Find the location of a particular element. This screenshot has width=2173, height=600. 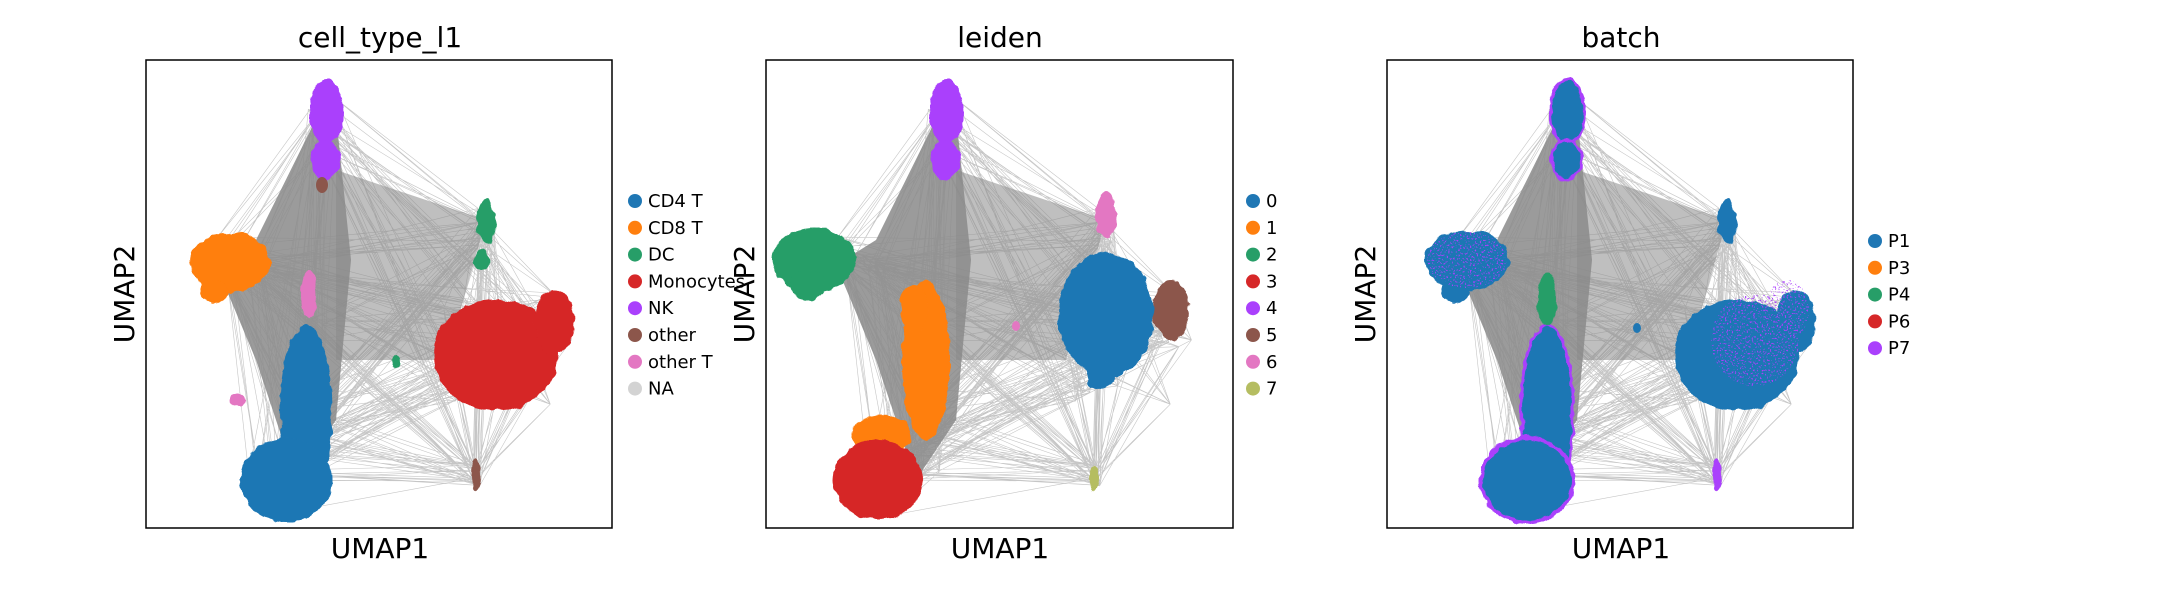

legend: CD4 T CD8 T DC Monocytes NK other other T NA is located at coordinates (686, 295).